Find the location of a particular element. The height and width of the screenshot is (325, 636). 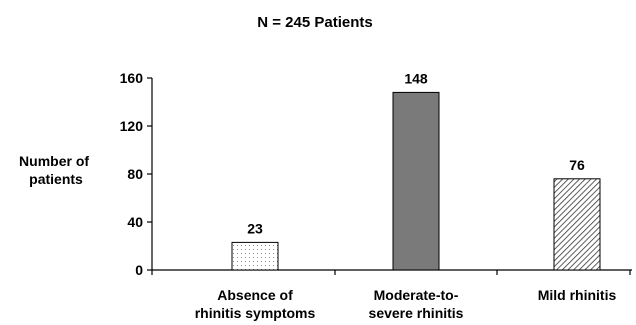

data-label: 76 is located at coordinates (577, 165).